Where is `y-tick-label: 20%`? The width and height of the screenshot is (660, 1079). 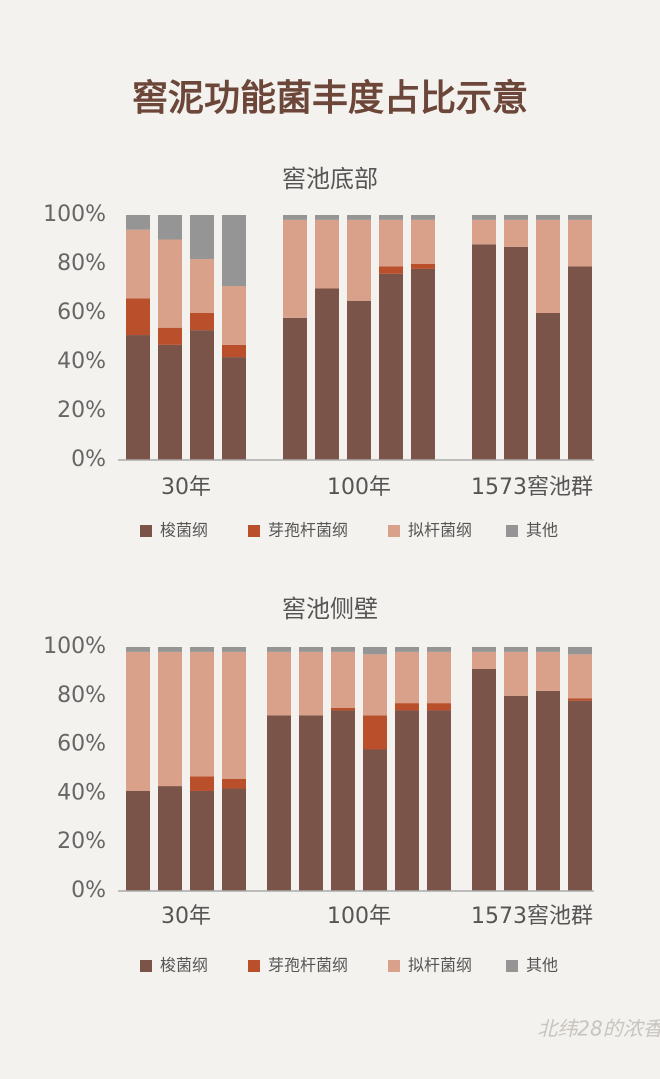 y-tick-label: 20% is located at coordinates (81, 410).